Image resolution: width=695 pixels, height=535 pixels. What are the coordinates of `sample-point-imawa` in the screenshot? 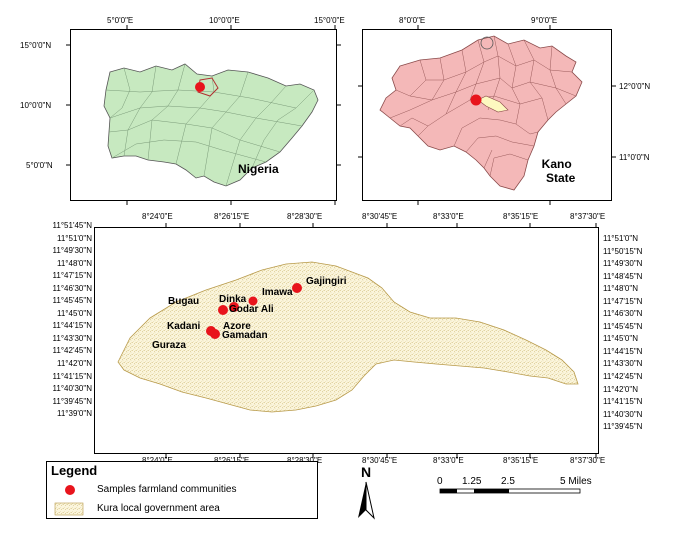 It's located at (253, 301).